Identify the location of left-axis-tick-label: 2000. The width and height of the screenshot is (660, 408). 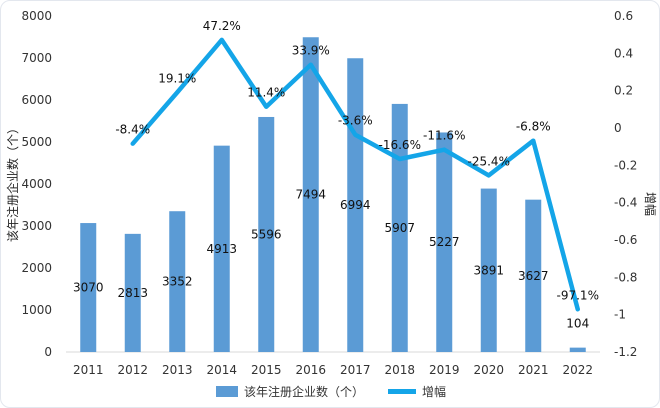
(36, 268).